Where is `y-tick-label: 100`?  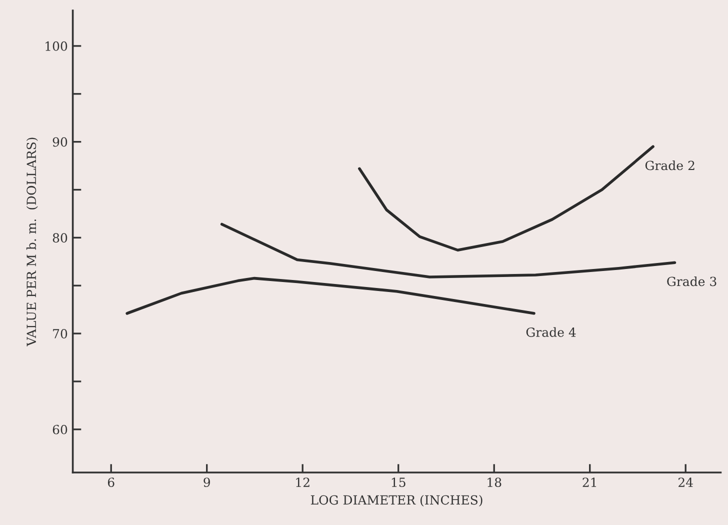
y-tick-label: 100 is located at coordinates (57, 46).